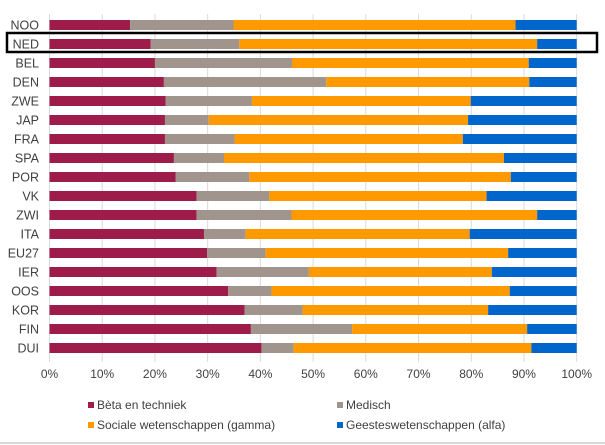 This screenshot has height=445, width=605. Describe the element at coordinates (50, 374) in the screenshot. I see `x-tick-label: 0%` at that location.